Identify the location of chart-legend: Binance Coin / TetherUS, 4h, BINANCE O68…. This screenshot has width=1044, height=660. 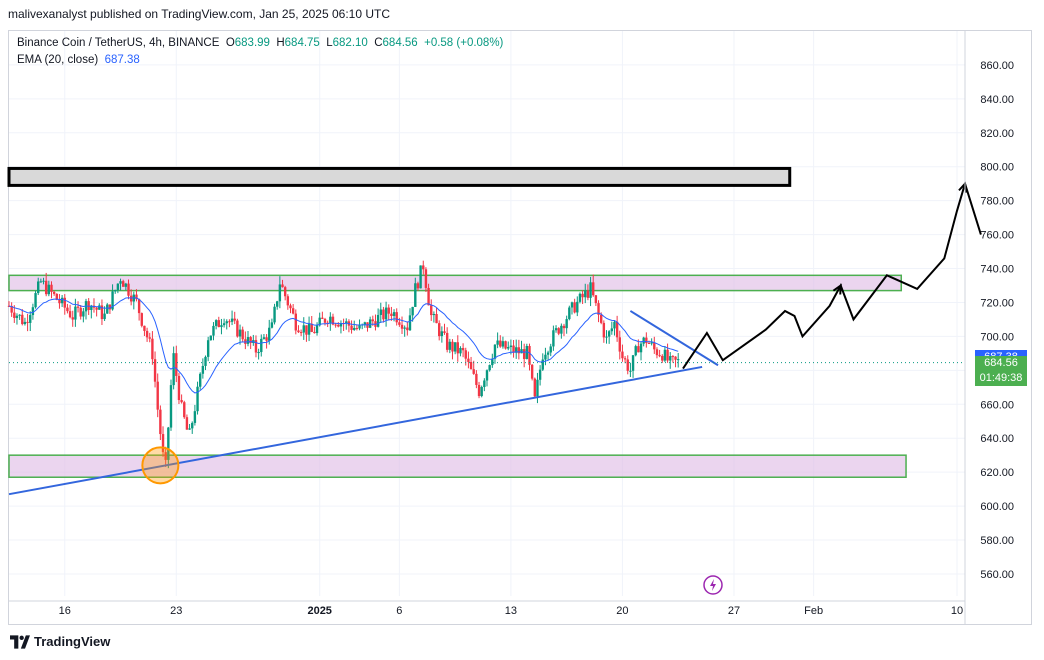
(260, 52).